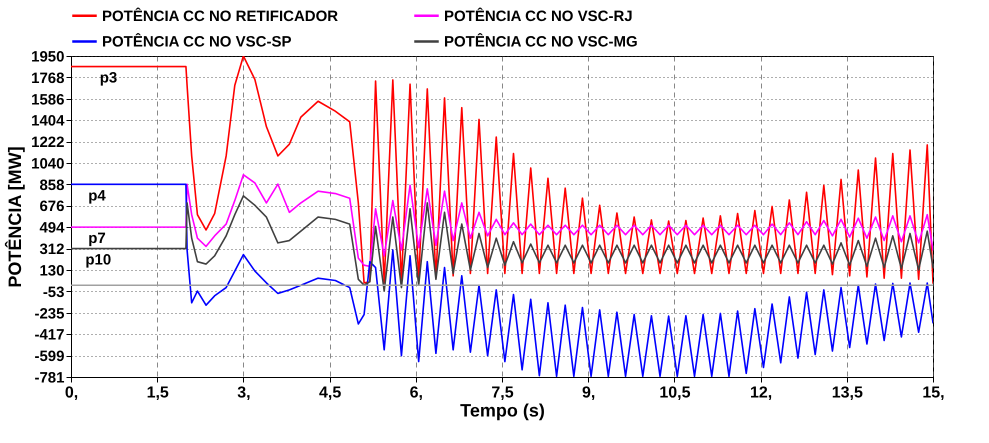  What do you see at coordinates (933, 393) in the screenshot?
I see `x-tick-label: 15,` at bounding box center [933, 393].